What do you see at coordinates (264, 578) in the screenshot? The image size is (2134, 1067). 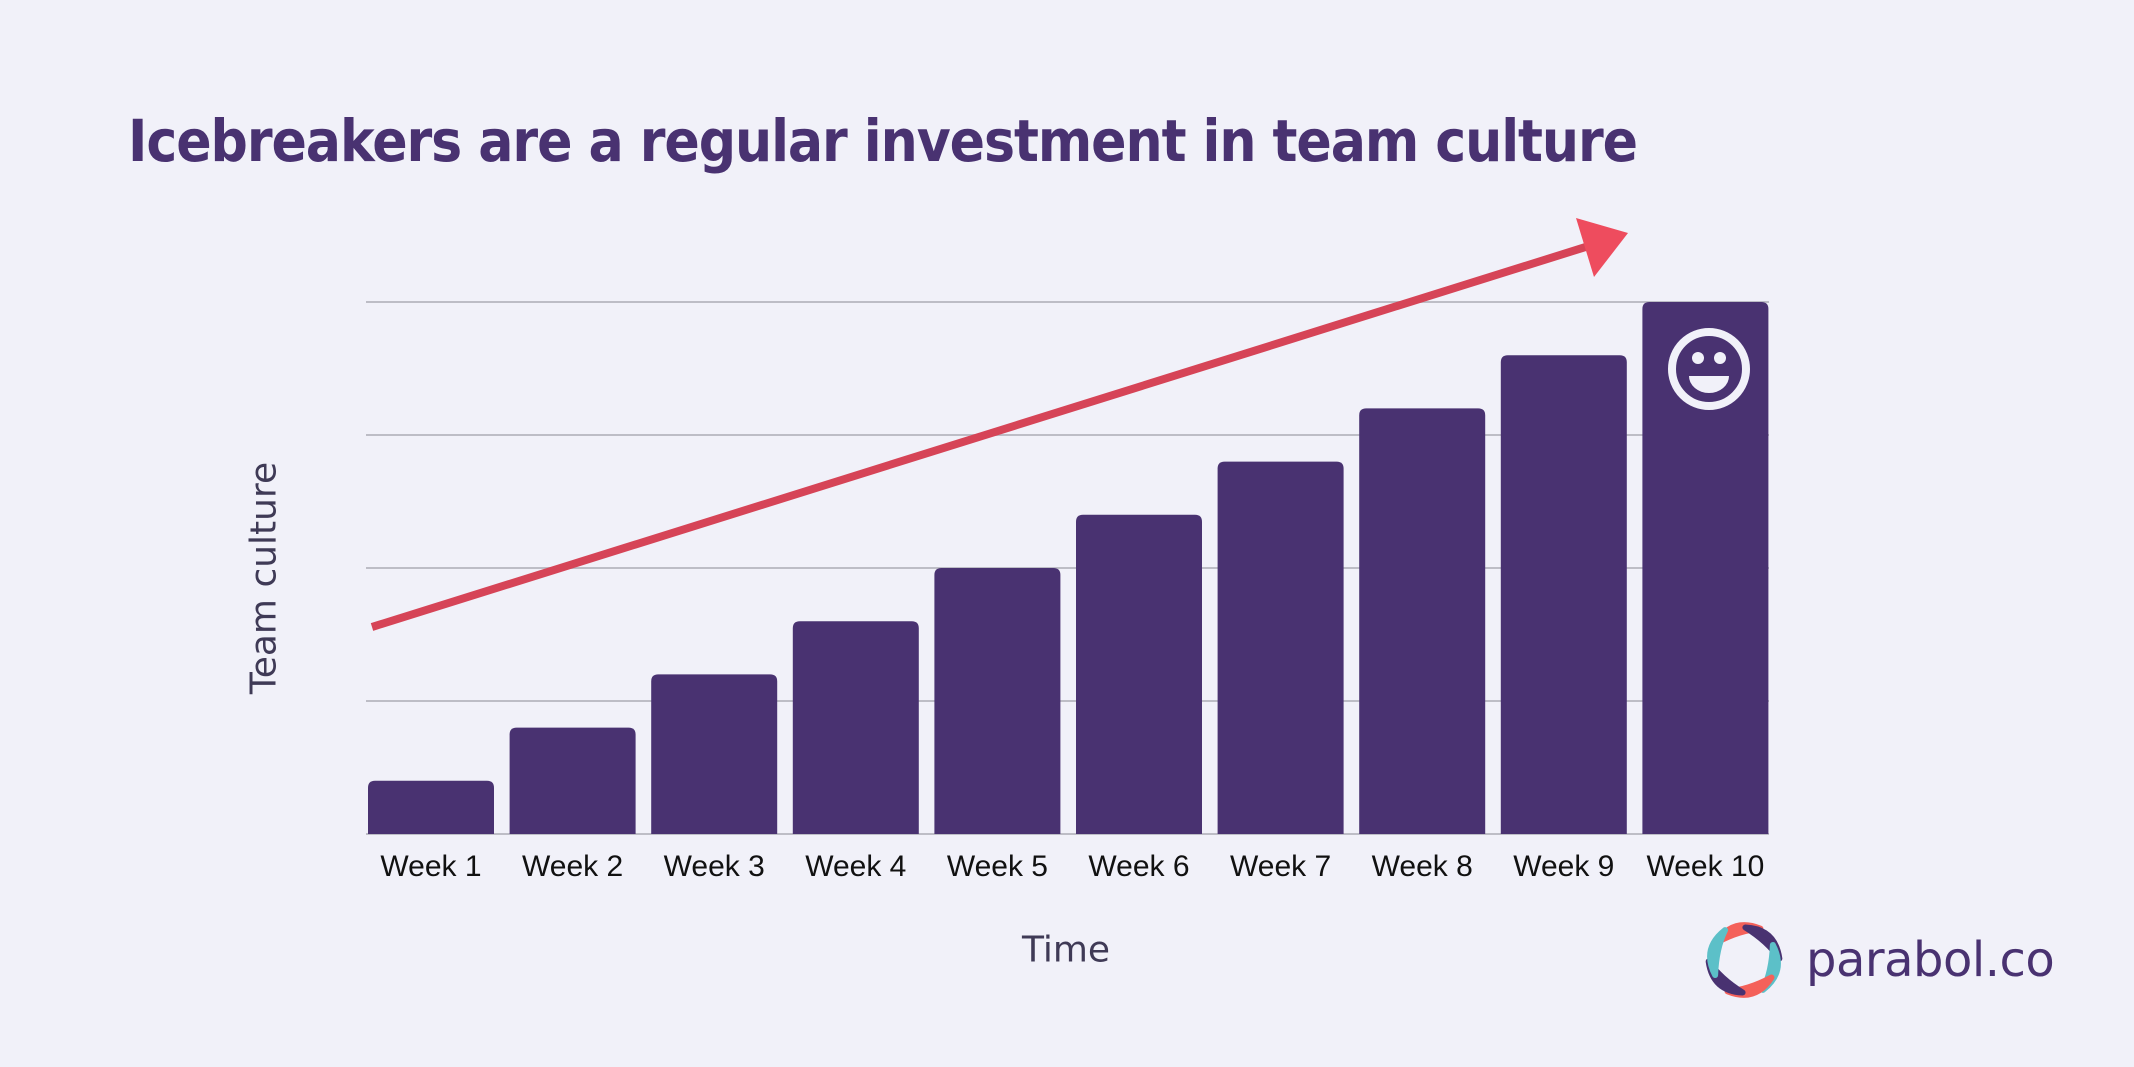 I see `y-axis-label: Team culture` at bounding box center [264, 578].